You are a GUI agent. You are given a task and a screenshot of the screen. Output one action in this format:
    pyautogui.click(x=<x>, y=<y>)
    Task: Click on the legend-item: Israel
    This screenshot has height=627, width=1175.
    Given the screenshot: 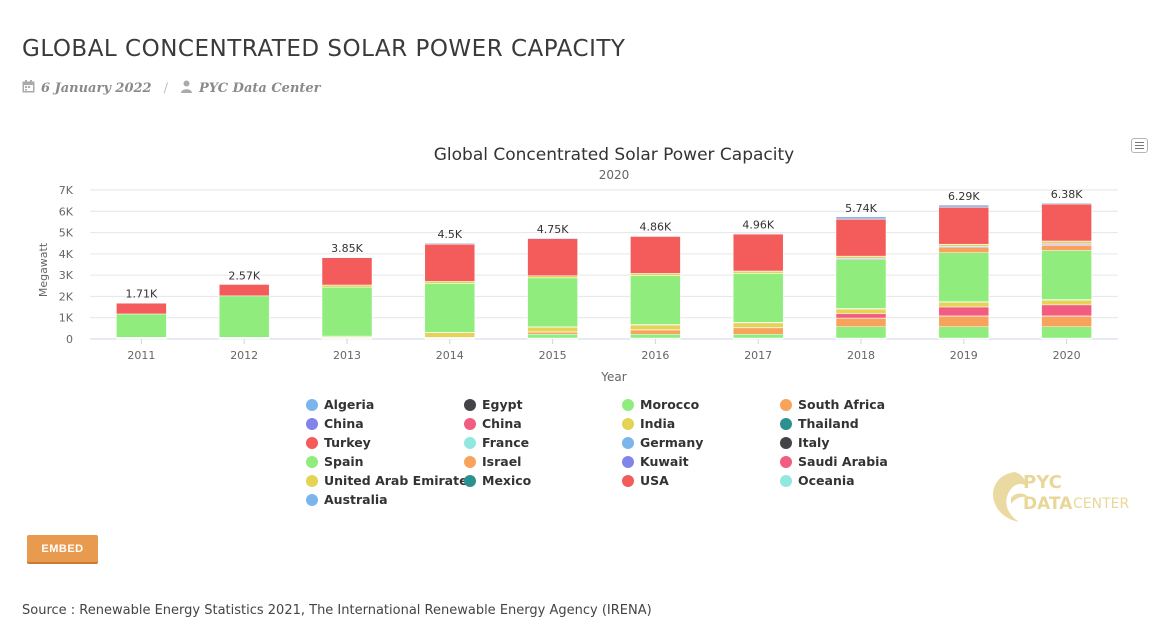 What is the action you would take?
    pyautogui.click(x=492, y=461)
    